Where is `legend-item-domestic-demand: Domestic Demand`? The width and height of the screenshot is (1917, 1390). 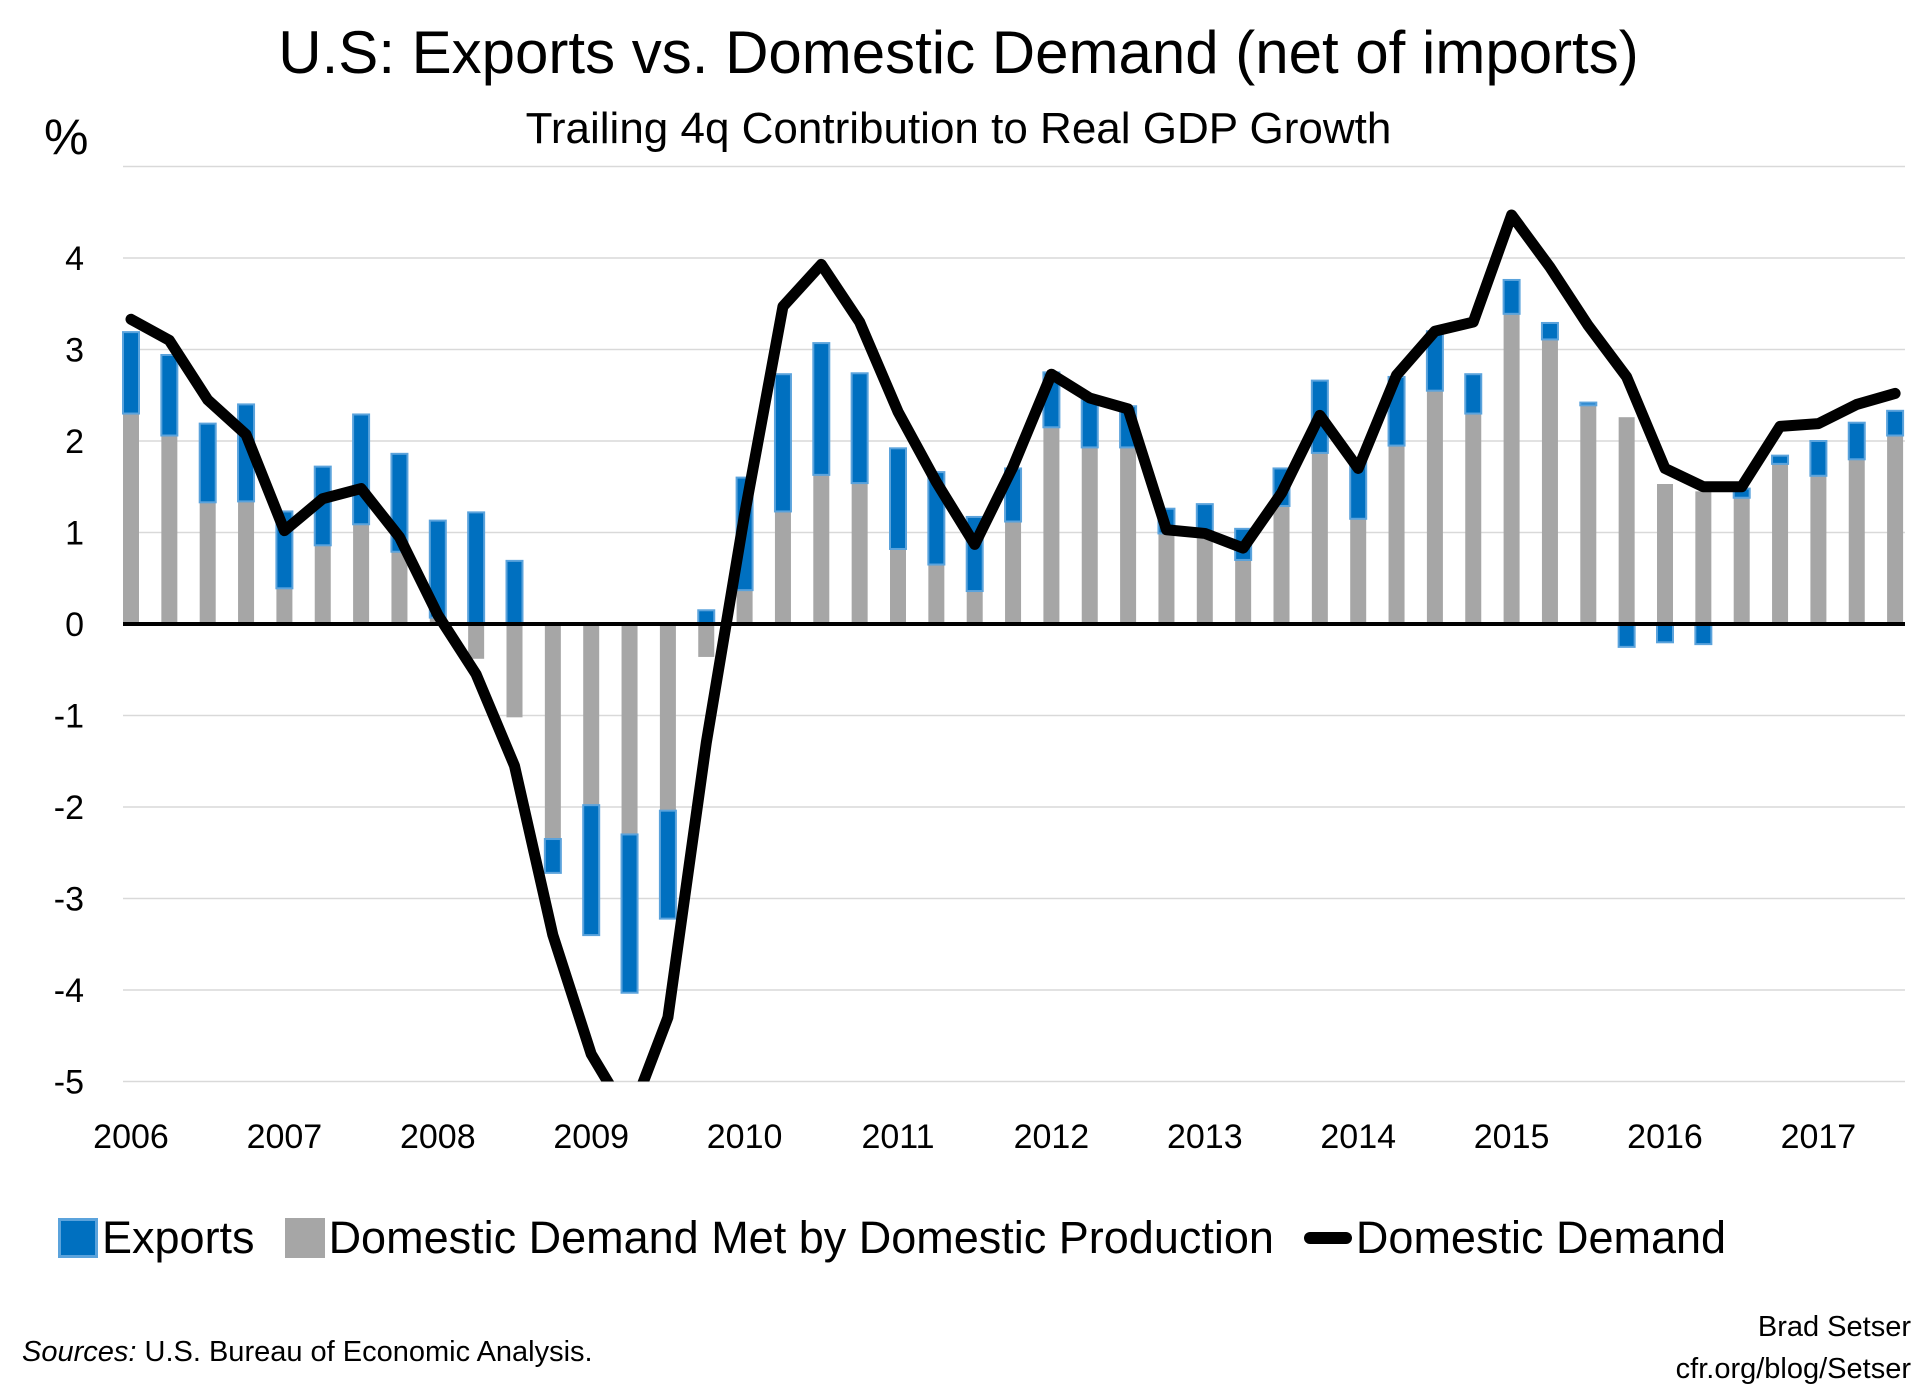
legend-item-domestic-demand: Domestic Demand is located at coordinates (1515, 1238).